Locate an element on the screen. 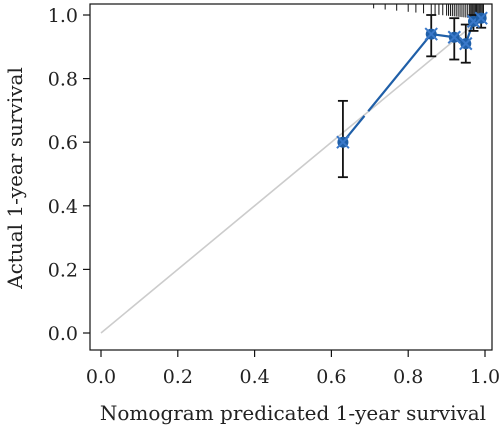 The width and height of the screenshot is (500, 430). y-tick-label: 0.8 is located at coordinates (63, 80).